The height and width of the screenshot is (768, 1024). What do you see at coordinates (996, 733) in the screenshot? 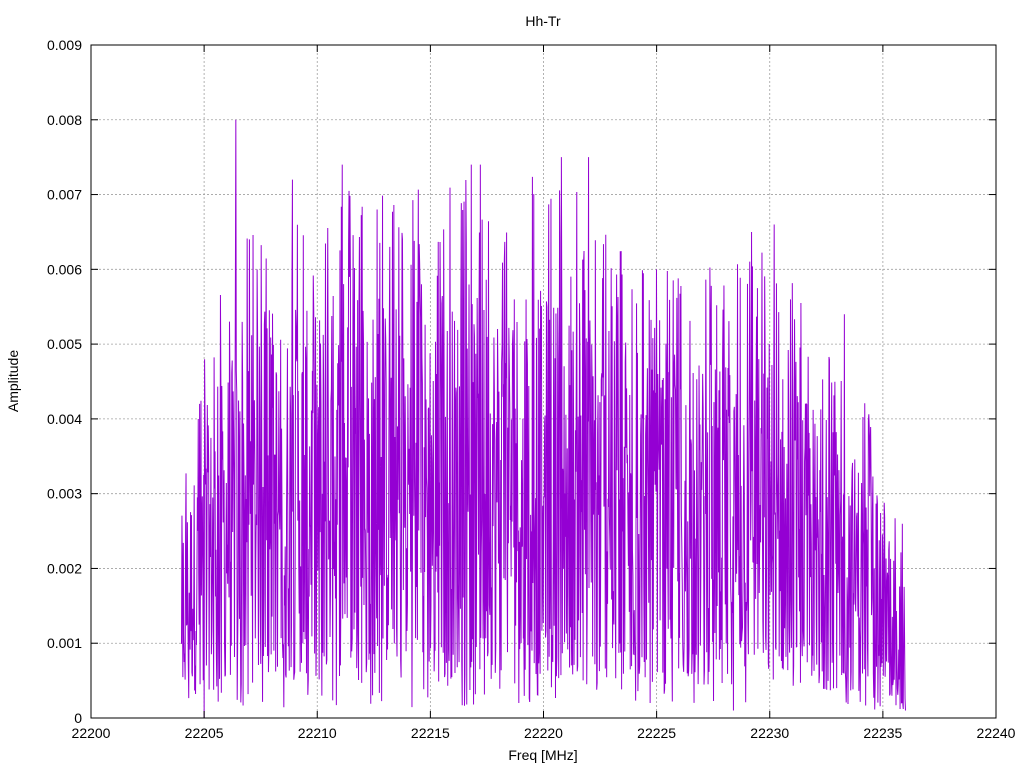
I see `x-tick-label: 22240` at bounding box center [996, 733].